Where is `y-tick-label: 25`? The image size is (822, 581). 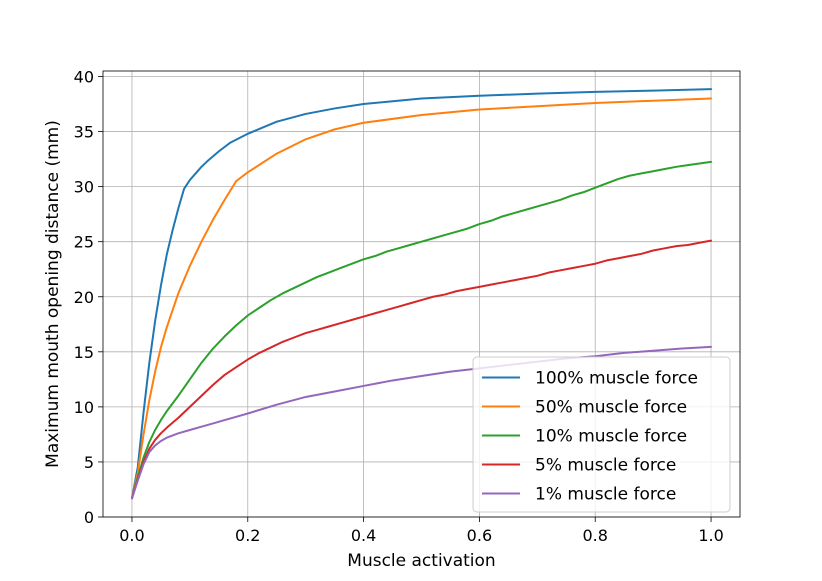
y-tick-label: 25 is located at coordinates (84, 242).